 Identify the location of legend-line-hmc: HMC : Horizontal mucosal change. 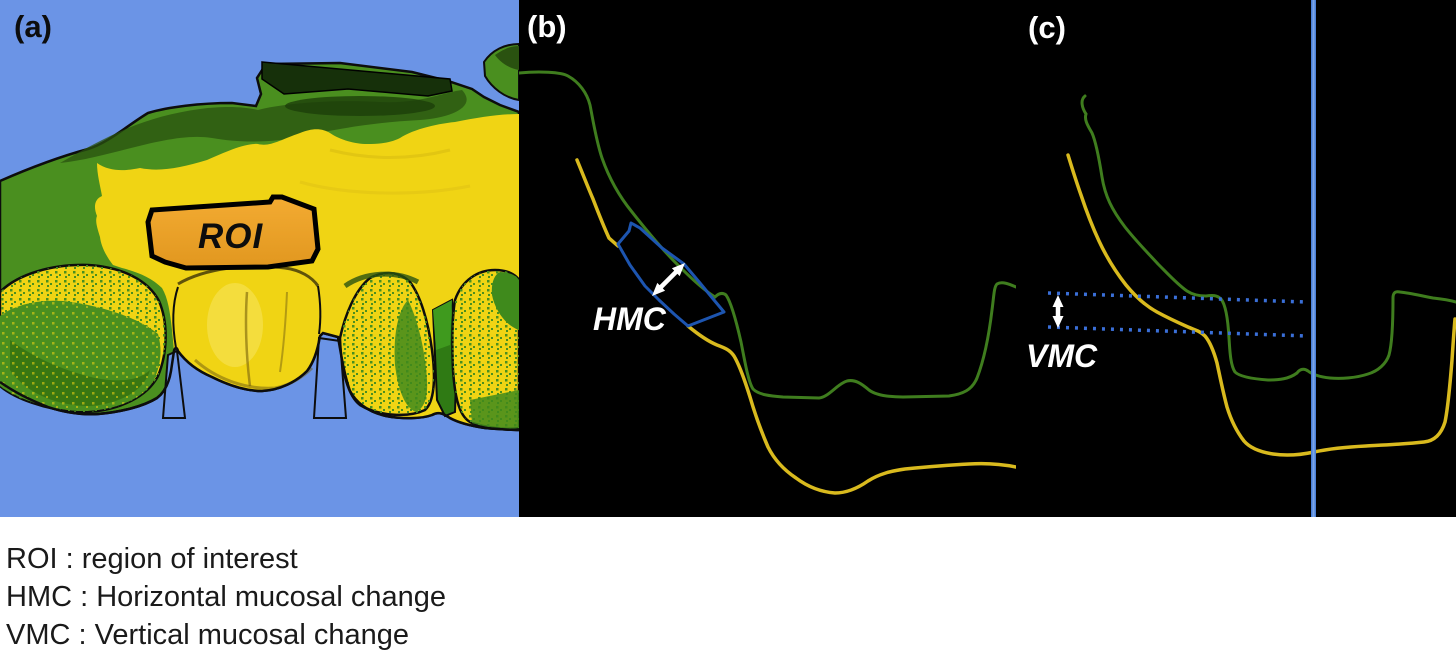
(226, 597).